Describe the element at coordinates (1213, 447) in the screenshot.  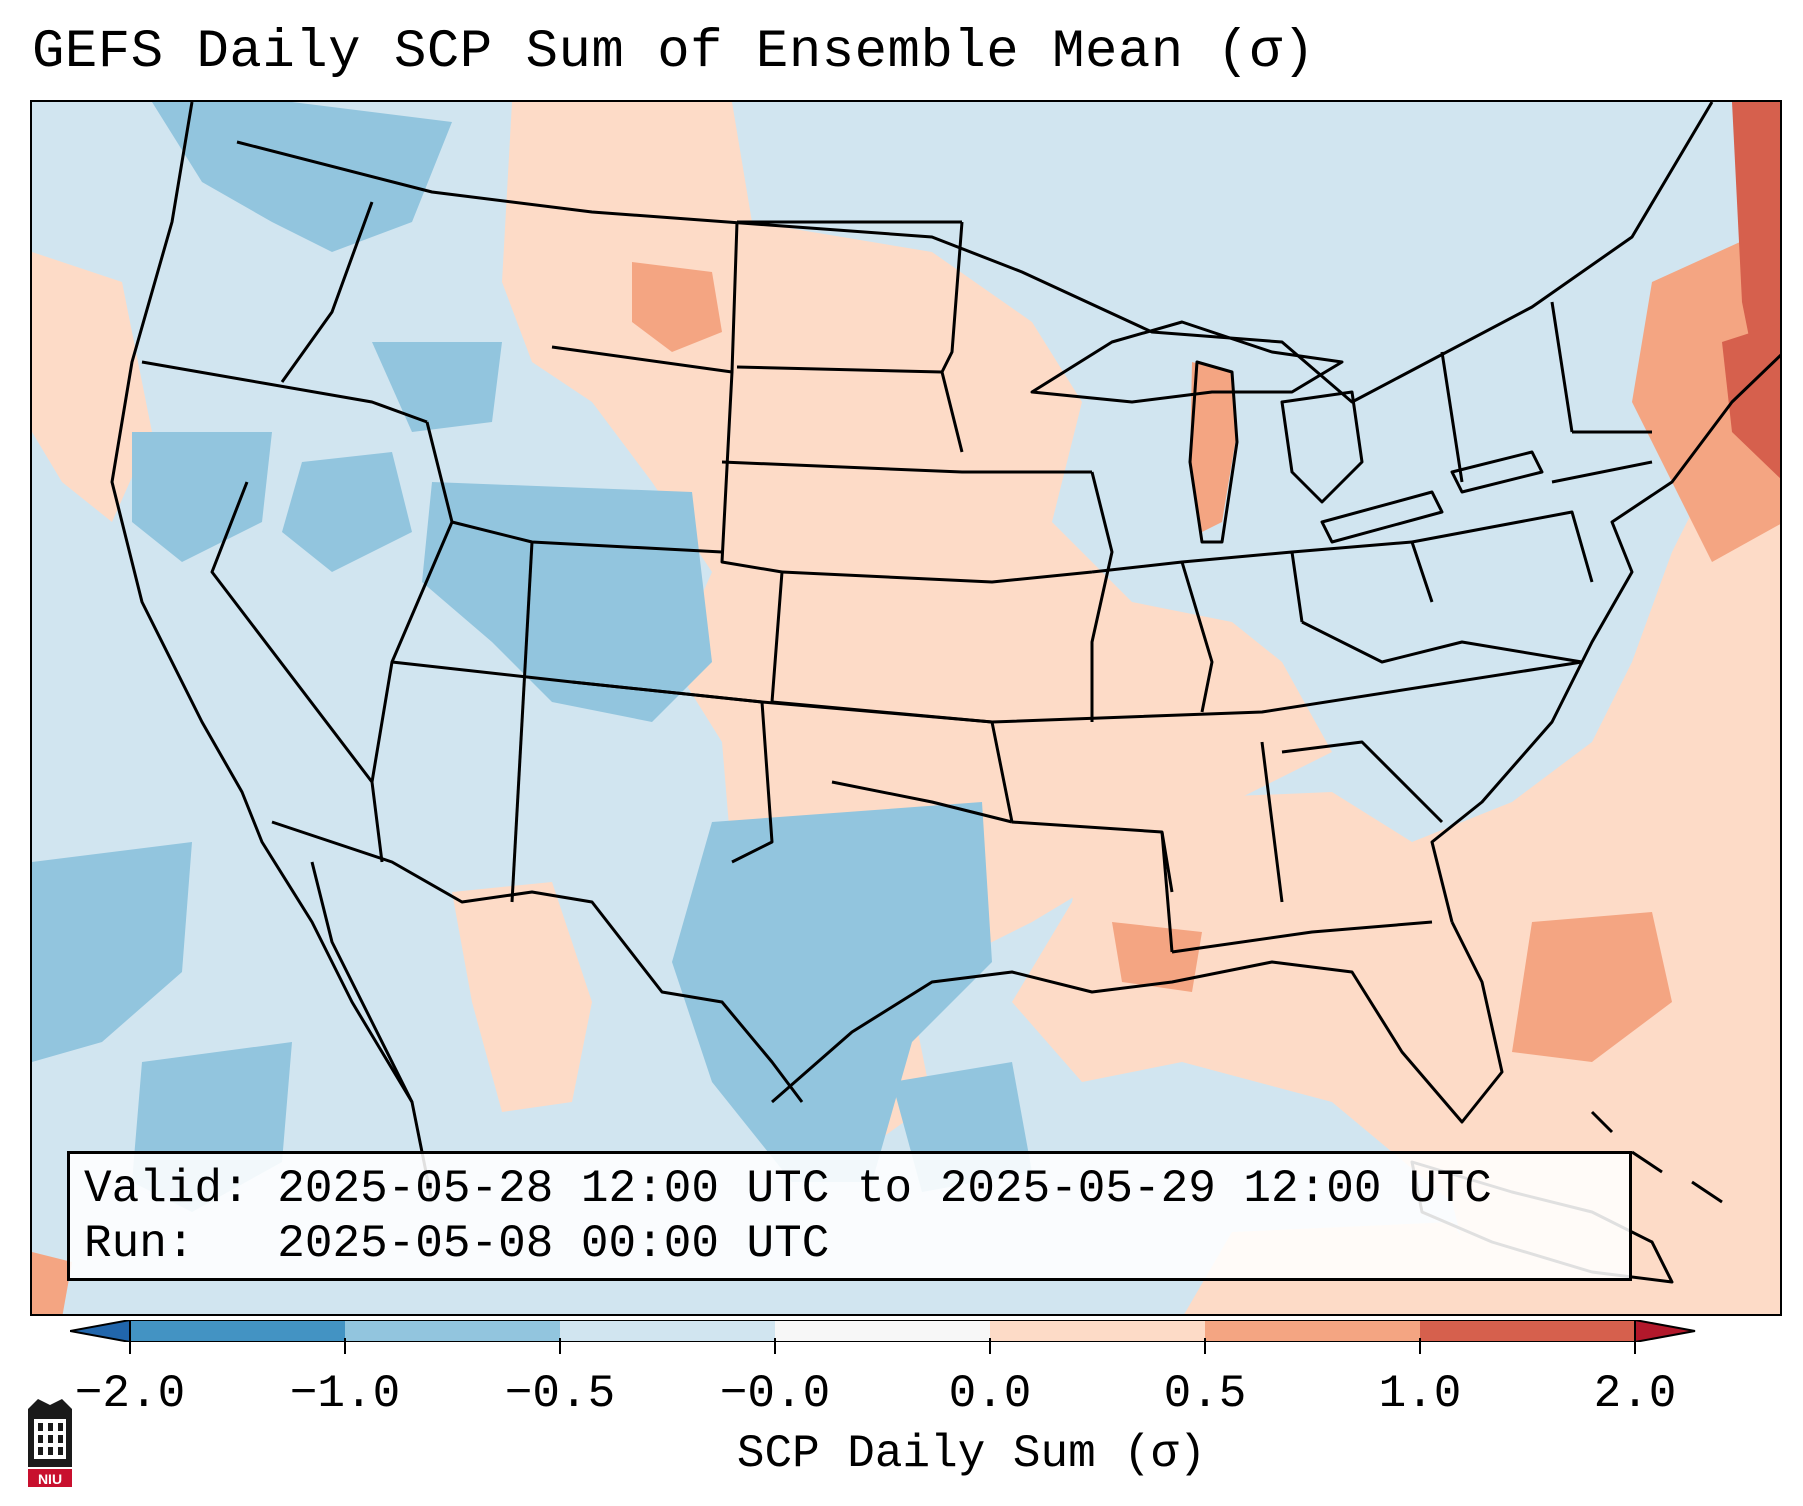
I see `anomaly-moderate-lake-michigan` at that location.